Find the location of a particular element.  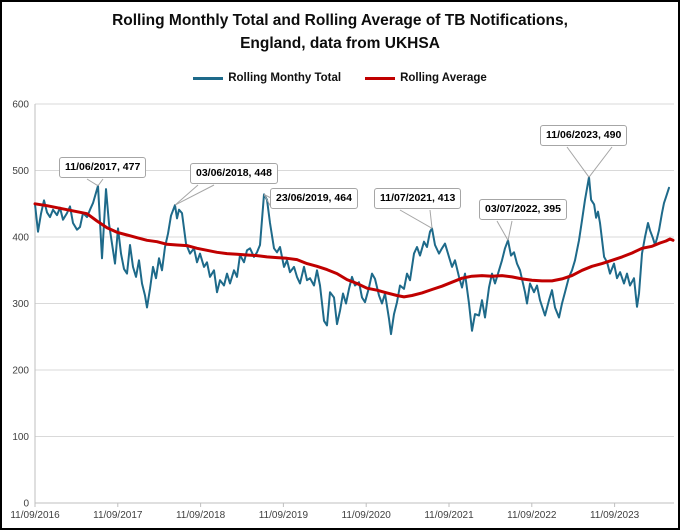

chart-legend: Rolling Monthy Total Rolling Average is located at coordinates (340, 78).